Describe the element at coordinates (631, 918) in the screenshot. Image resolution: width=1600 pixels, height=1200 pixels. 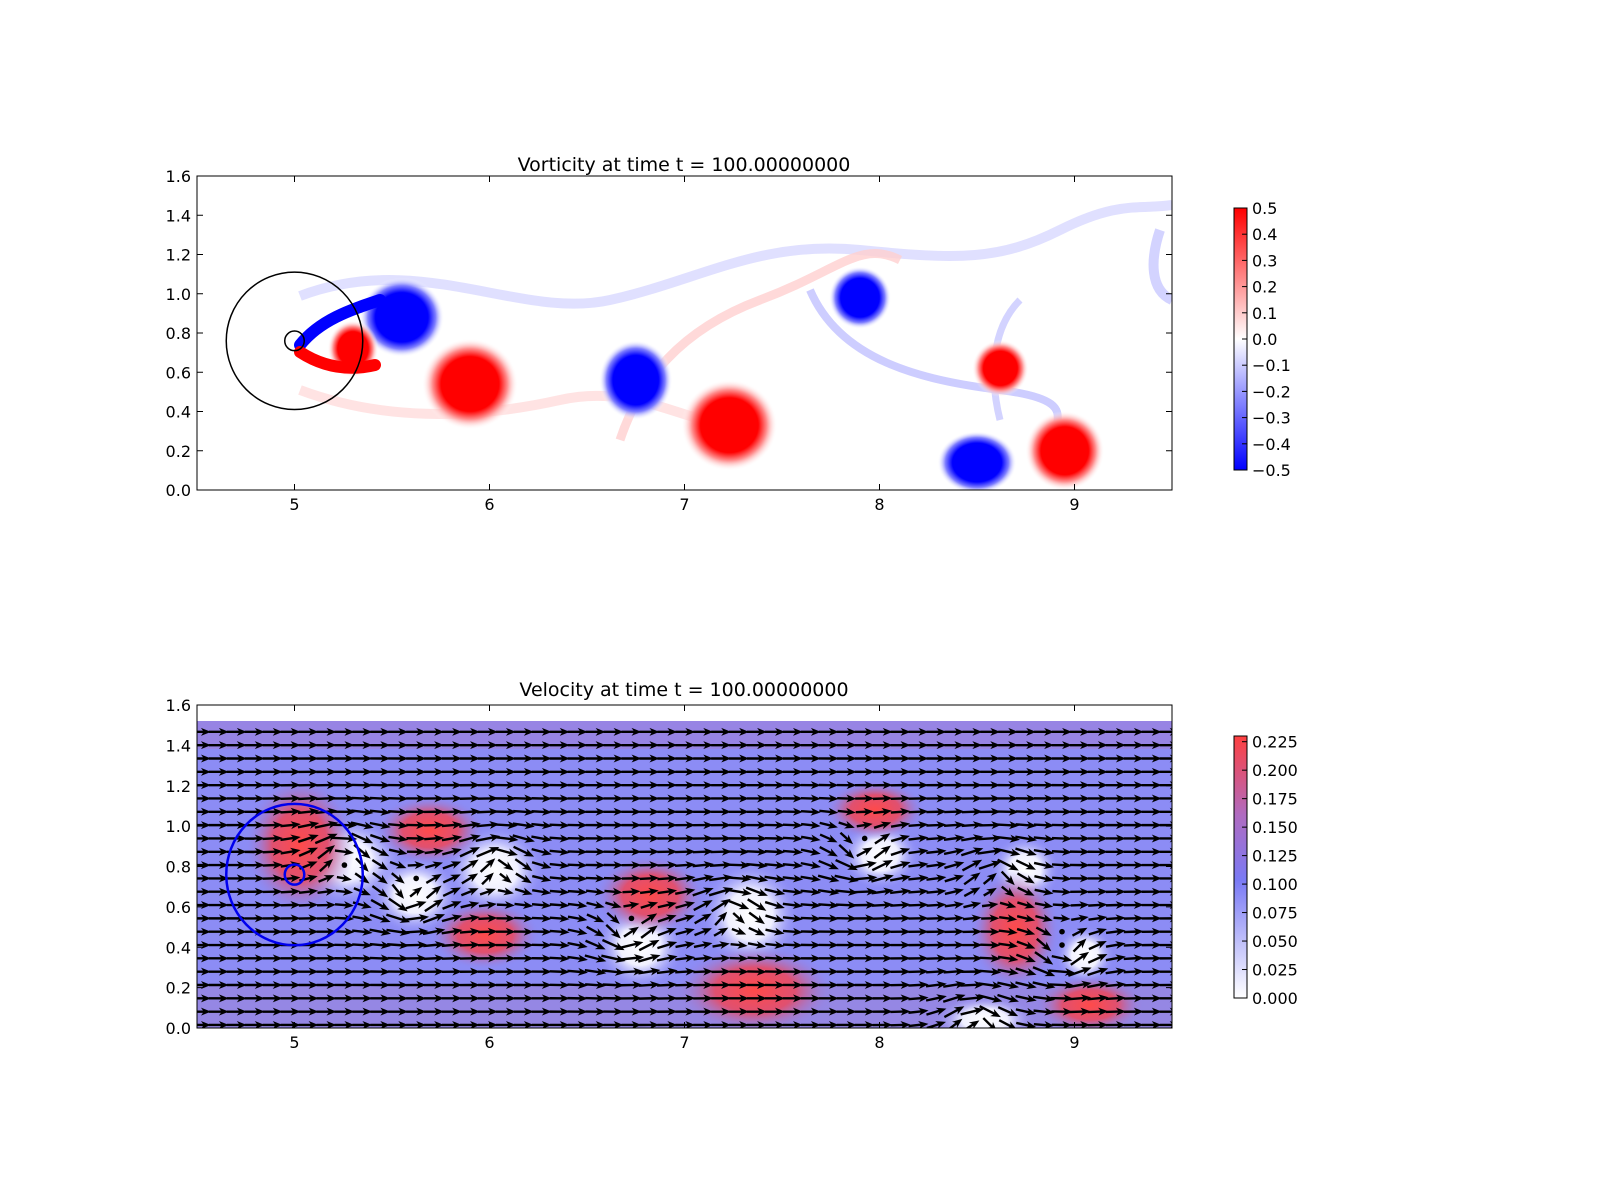
I see `quiver-dot` at that location.